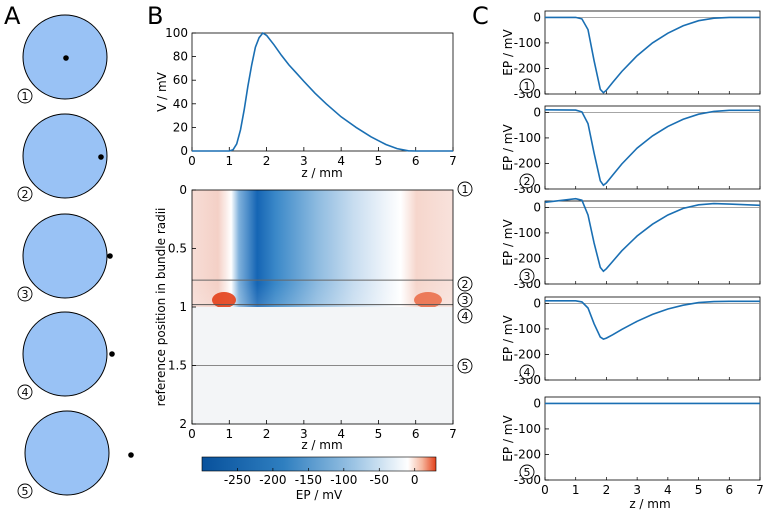 Image resolution: width=765 pixels, height=512 pixels. I want to click on ep-subplot-3: 0 -100 -200 -300 EP / mV 3, so click(631, 244).